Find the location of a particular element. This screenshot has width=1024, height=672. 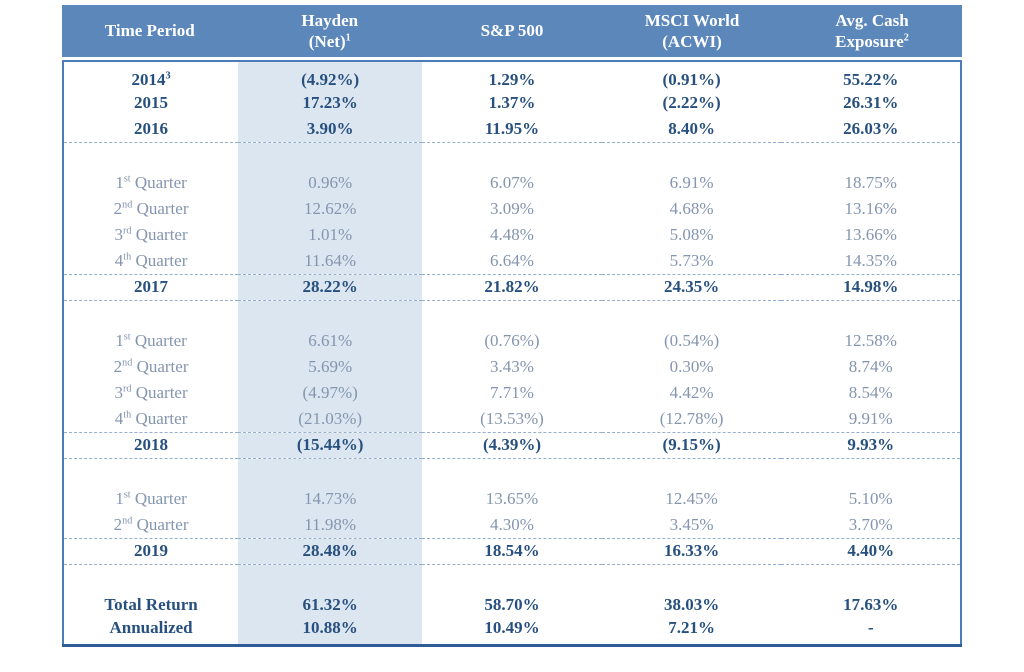

column-header-label: Exposure2 is located at coordinates (872, 41).